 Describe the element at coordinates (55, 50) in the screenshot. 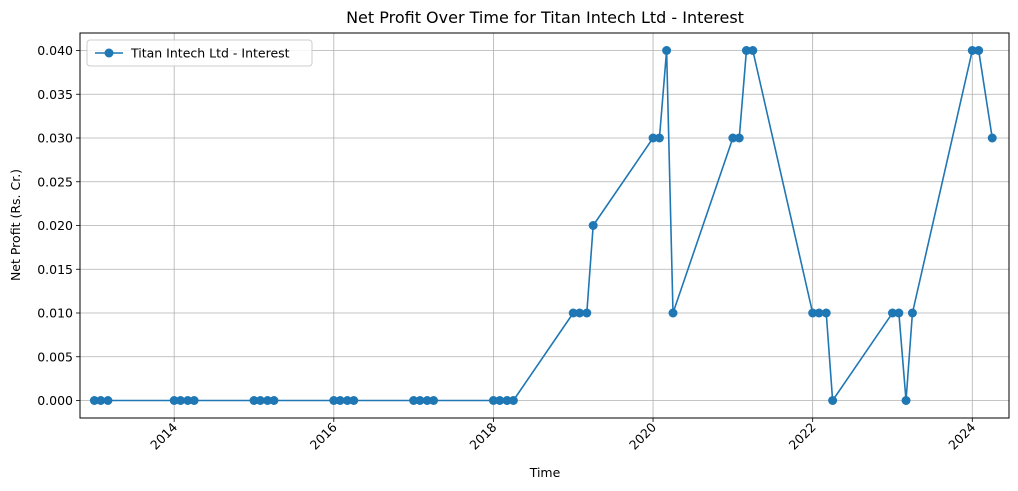

I see `y-tick-label: 0.040` at that location.